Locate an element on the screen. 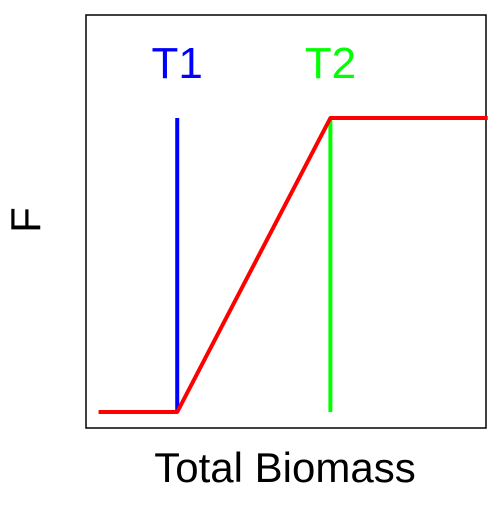  x-axis-label: Total Biomass is located at coordinates (284, 467).